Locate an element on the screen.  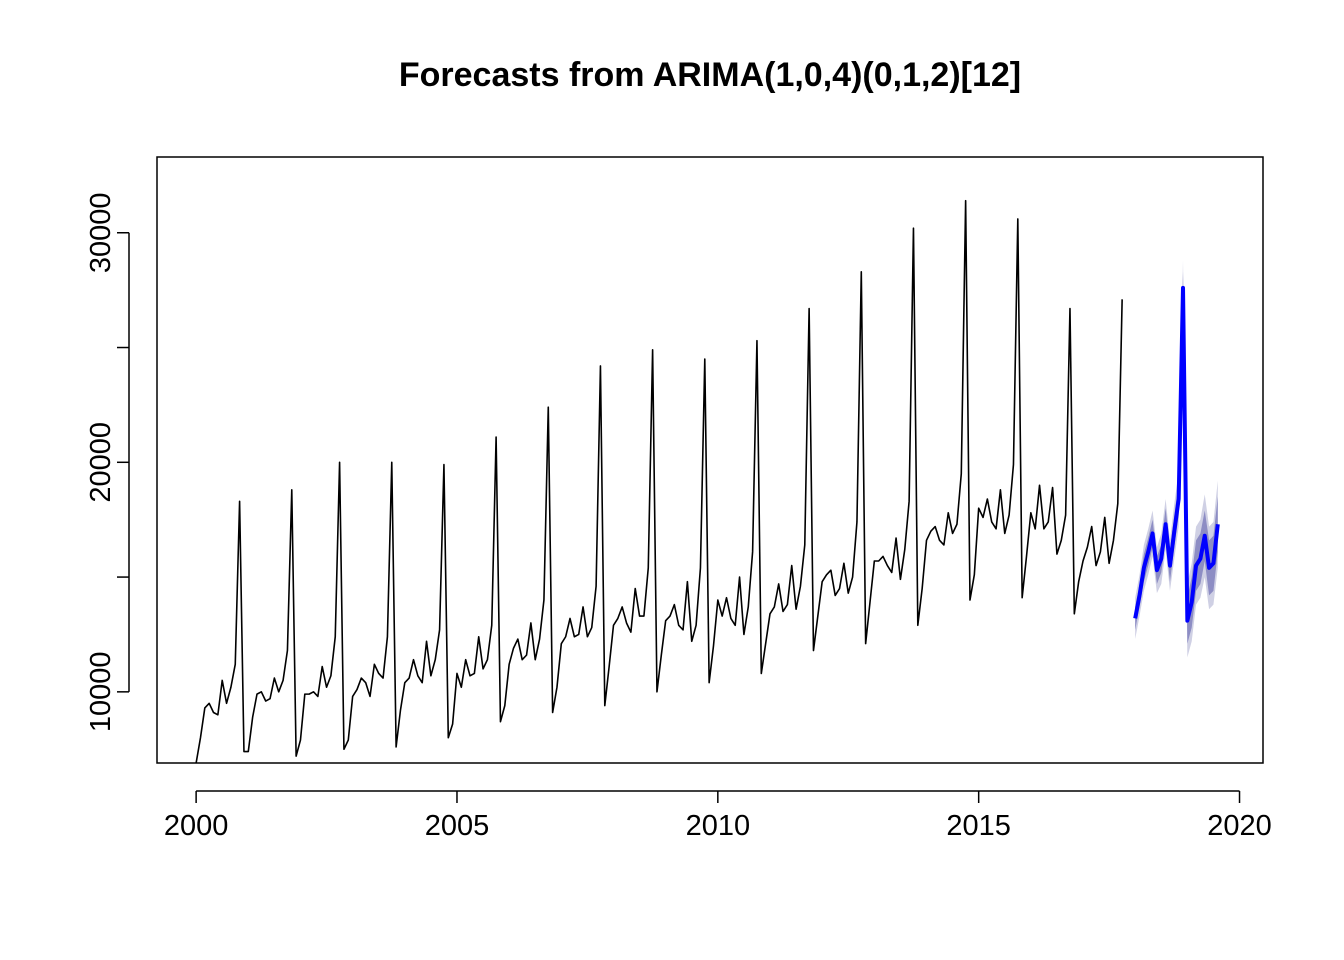
x-tick-label: 2020 is located at coordinates (1239, 826).